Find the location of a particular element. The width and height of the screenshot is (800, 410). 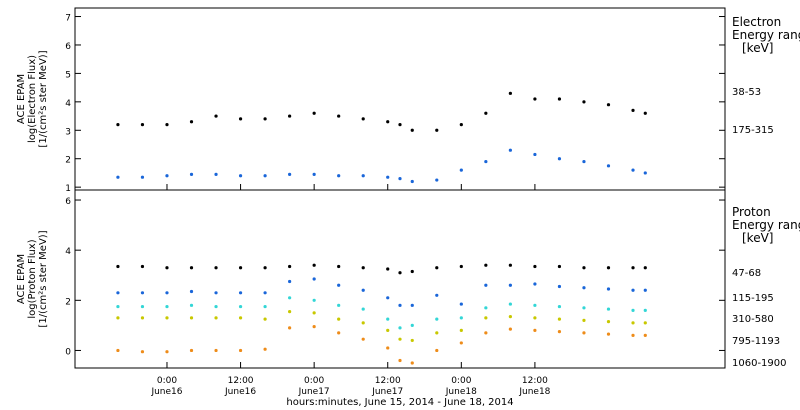

proton-ylabel-line-2: log(Proton Flux) is located at coordinates (32, 278).